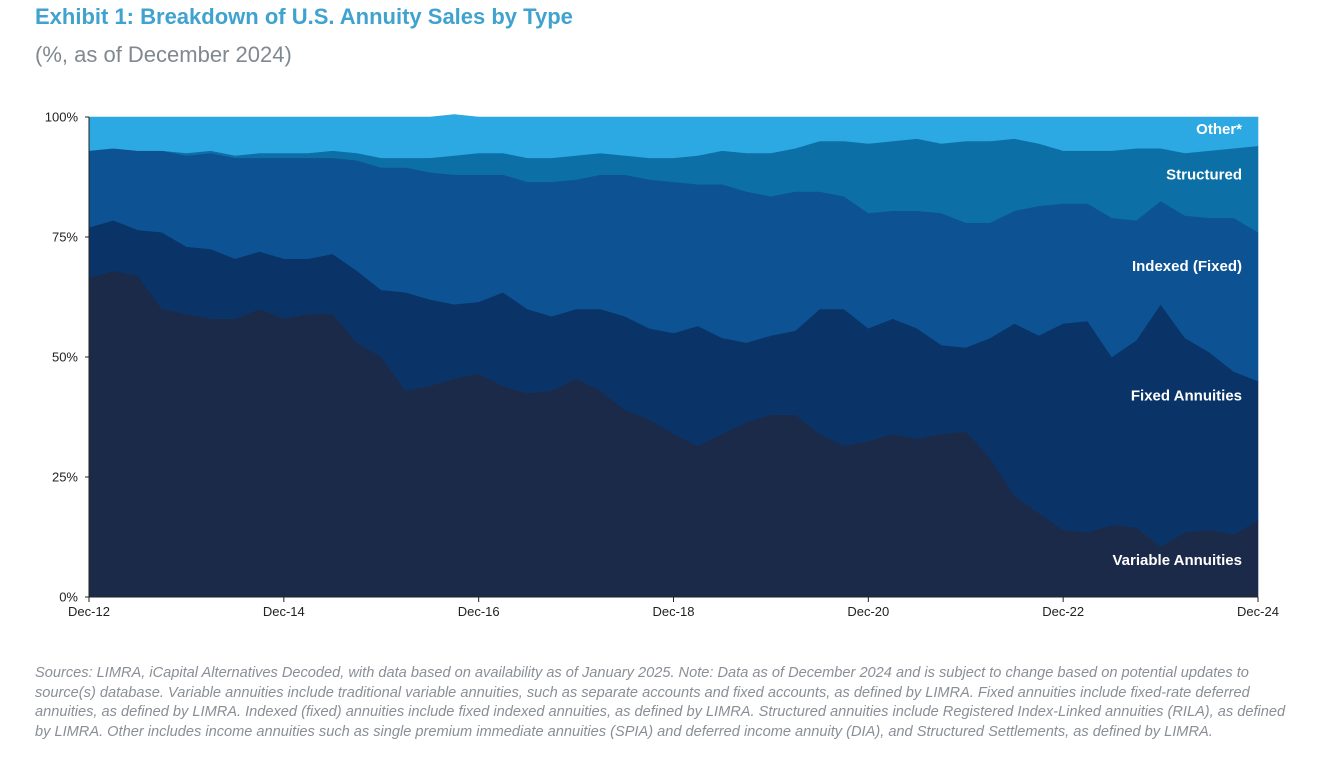 This screenshot has height=764, width=1328. What do you see at coordinates (1219, 129) in the screenshot?
I see `series-label-other: Other*` at bounding box center [1219, 129].